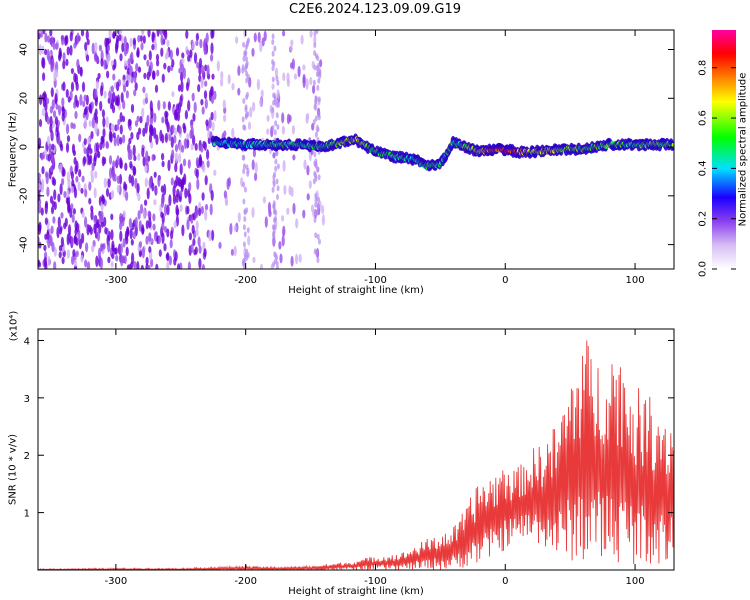 This screenshot has width=750, height=600. What do you see at coordinates (116, 581) in the screenshot?
I see `snr-x-tick-label: -300` at bounding box center [116, 581].